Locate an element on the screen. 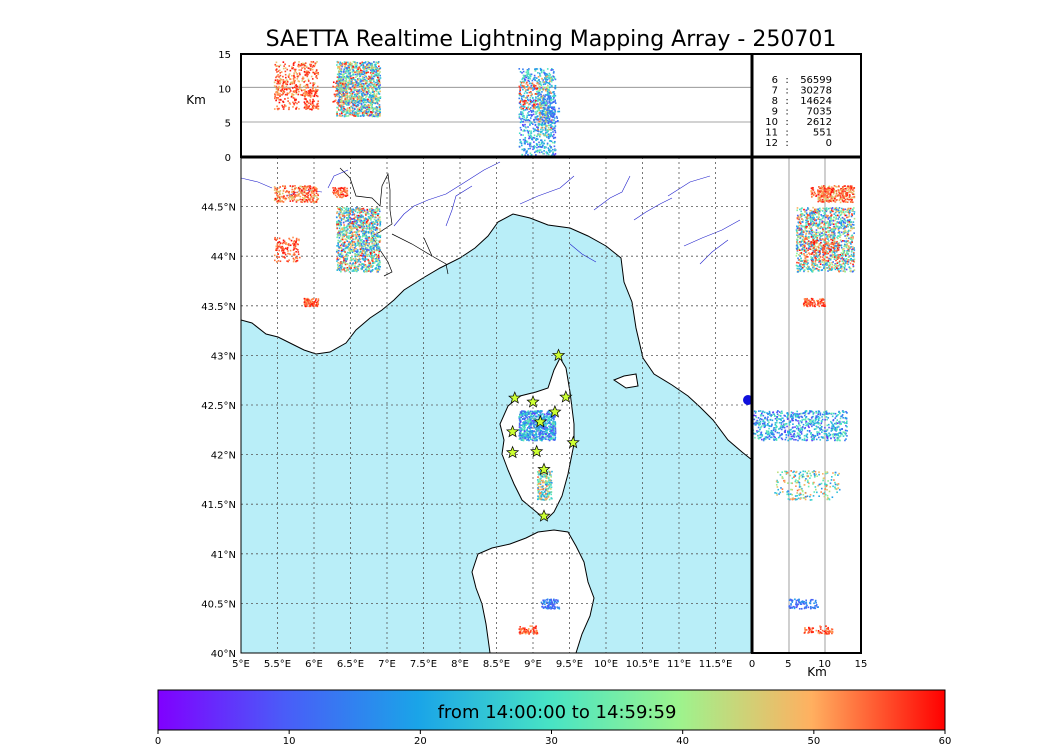 This screenshot has height=750, width=1050. station-marker is located at coordinates (512, 431).